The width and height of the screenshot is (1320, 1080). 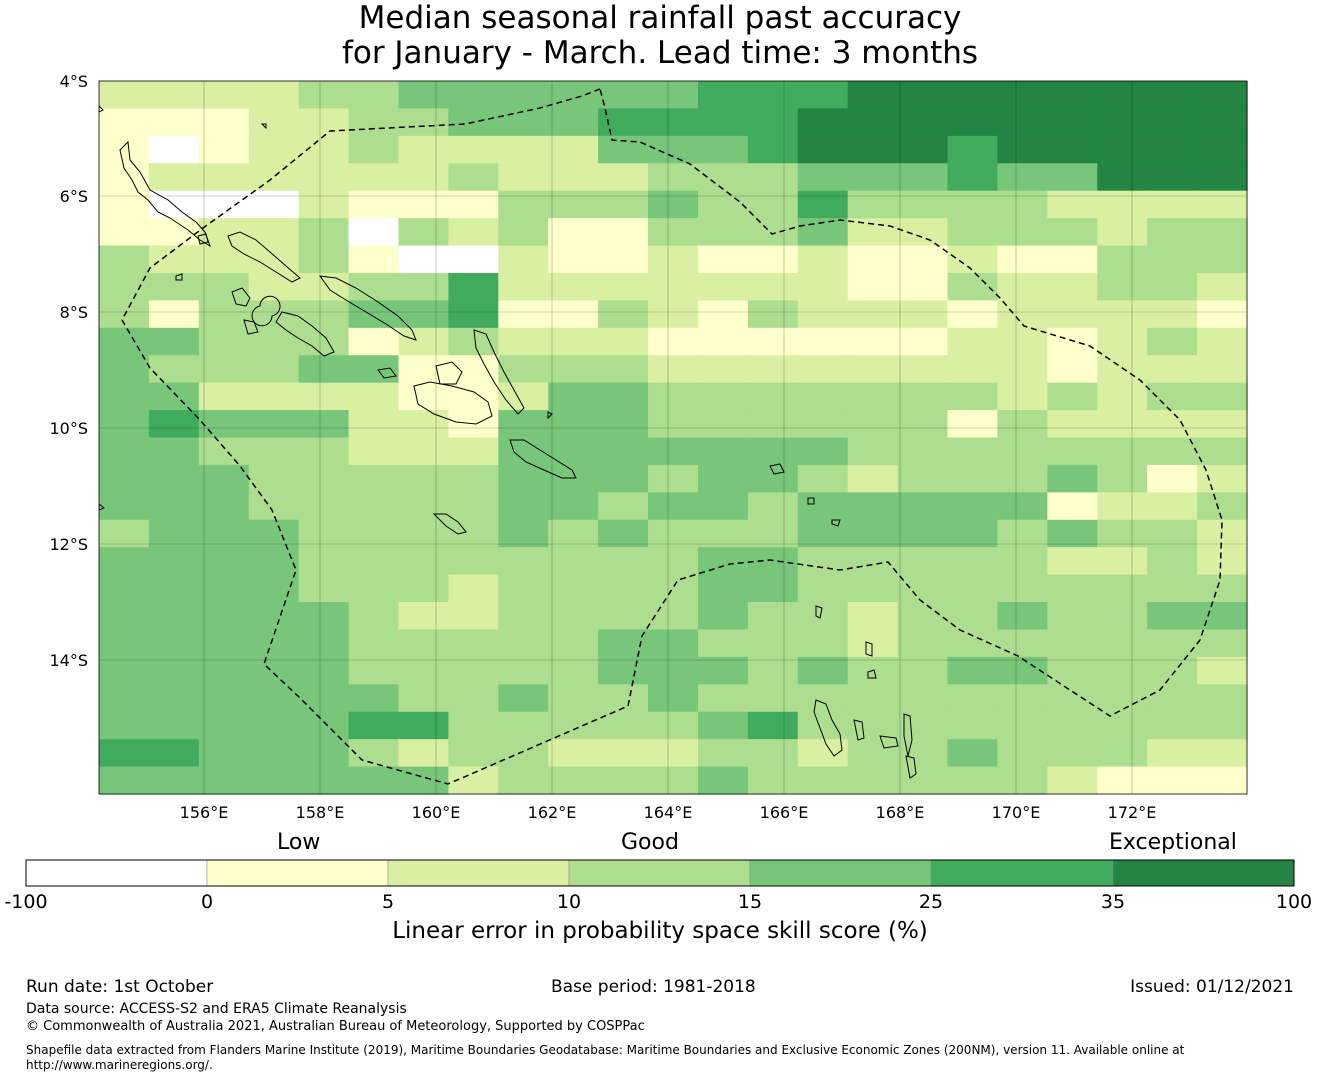 I want to click on lat-label: 6°S, so click(x=74, y=196).